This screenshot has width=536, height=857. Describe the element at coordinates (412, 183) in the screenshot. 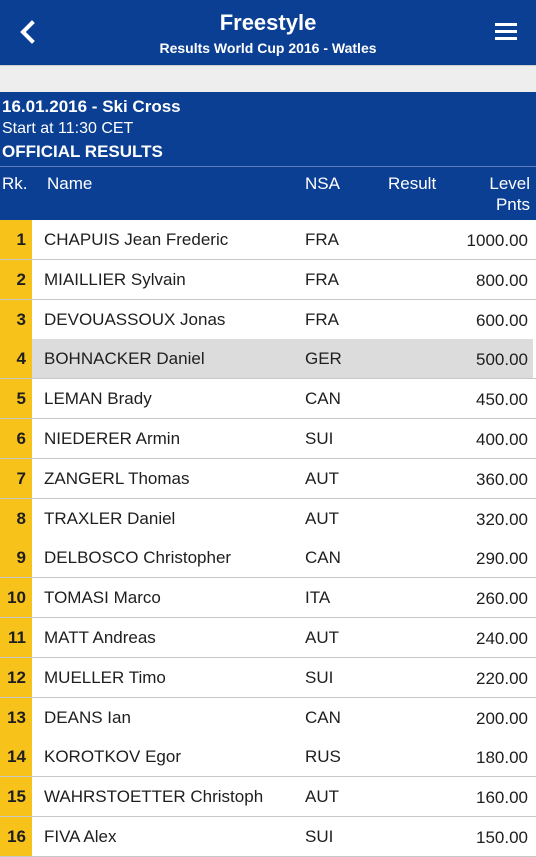

I see `column-header-result: Result` at that location.